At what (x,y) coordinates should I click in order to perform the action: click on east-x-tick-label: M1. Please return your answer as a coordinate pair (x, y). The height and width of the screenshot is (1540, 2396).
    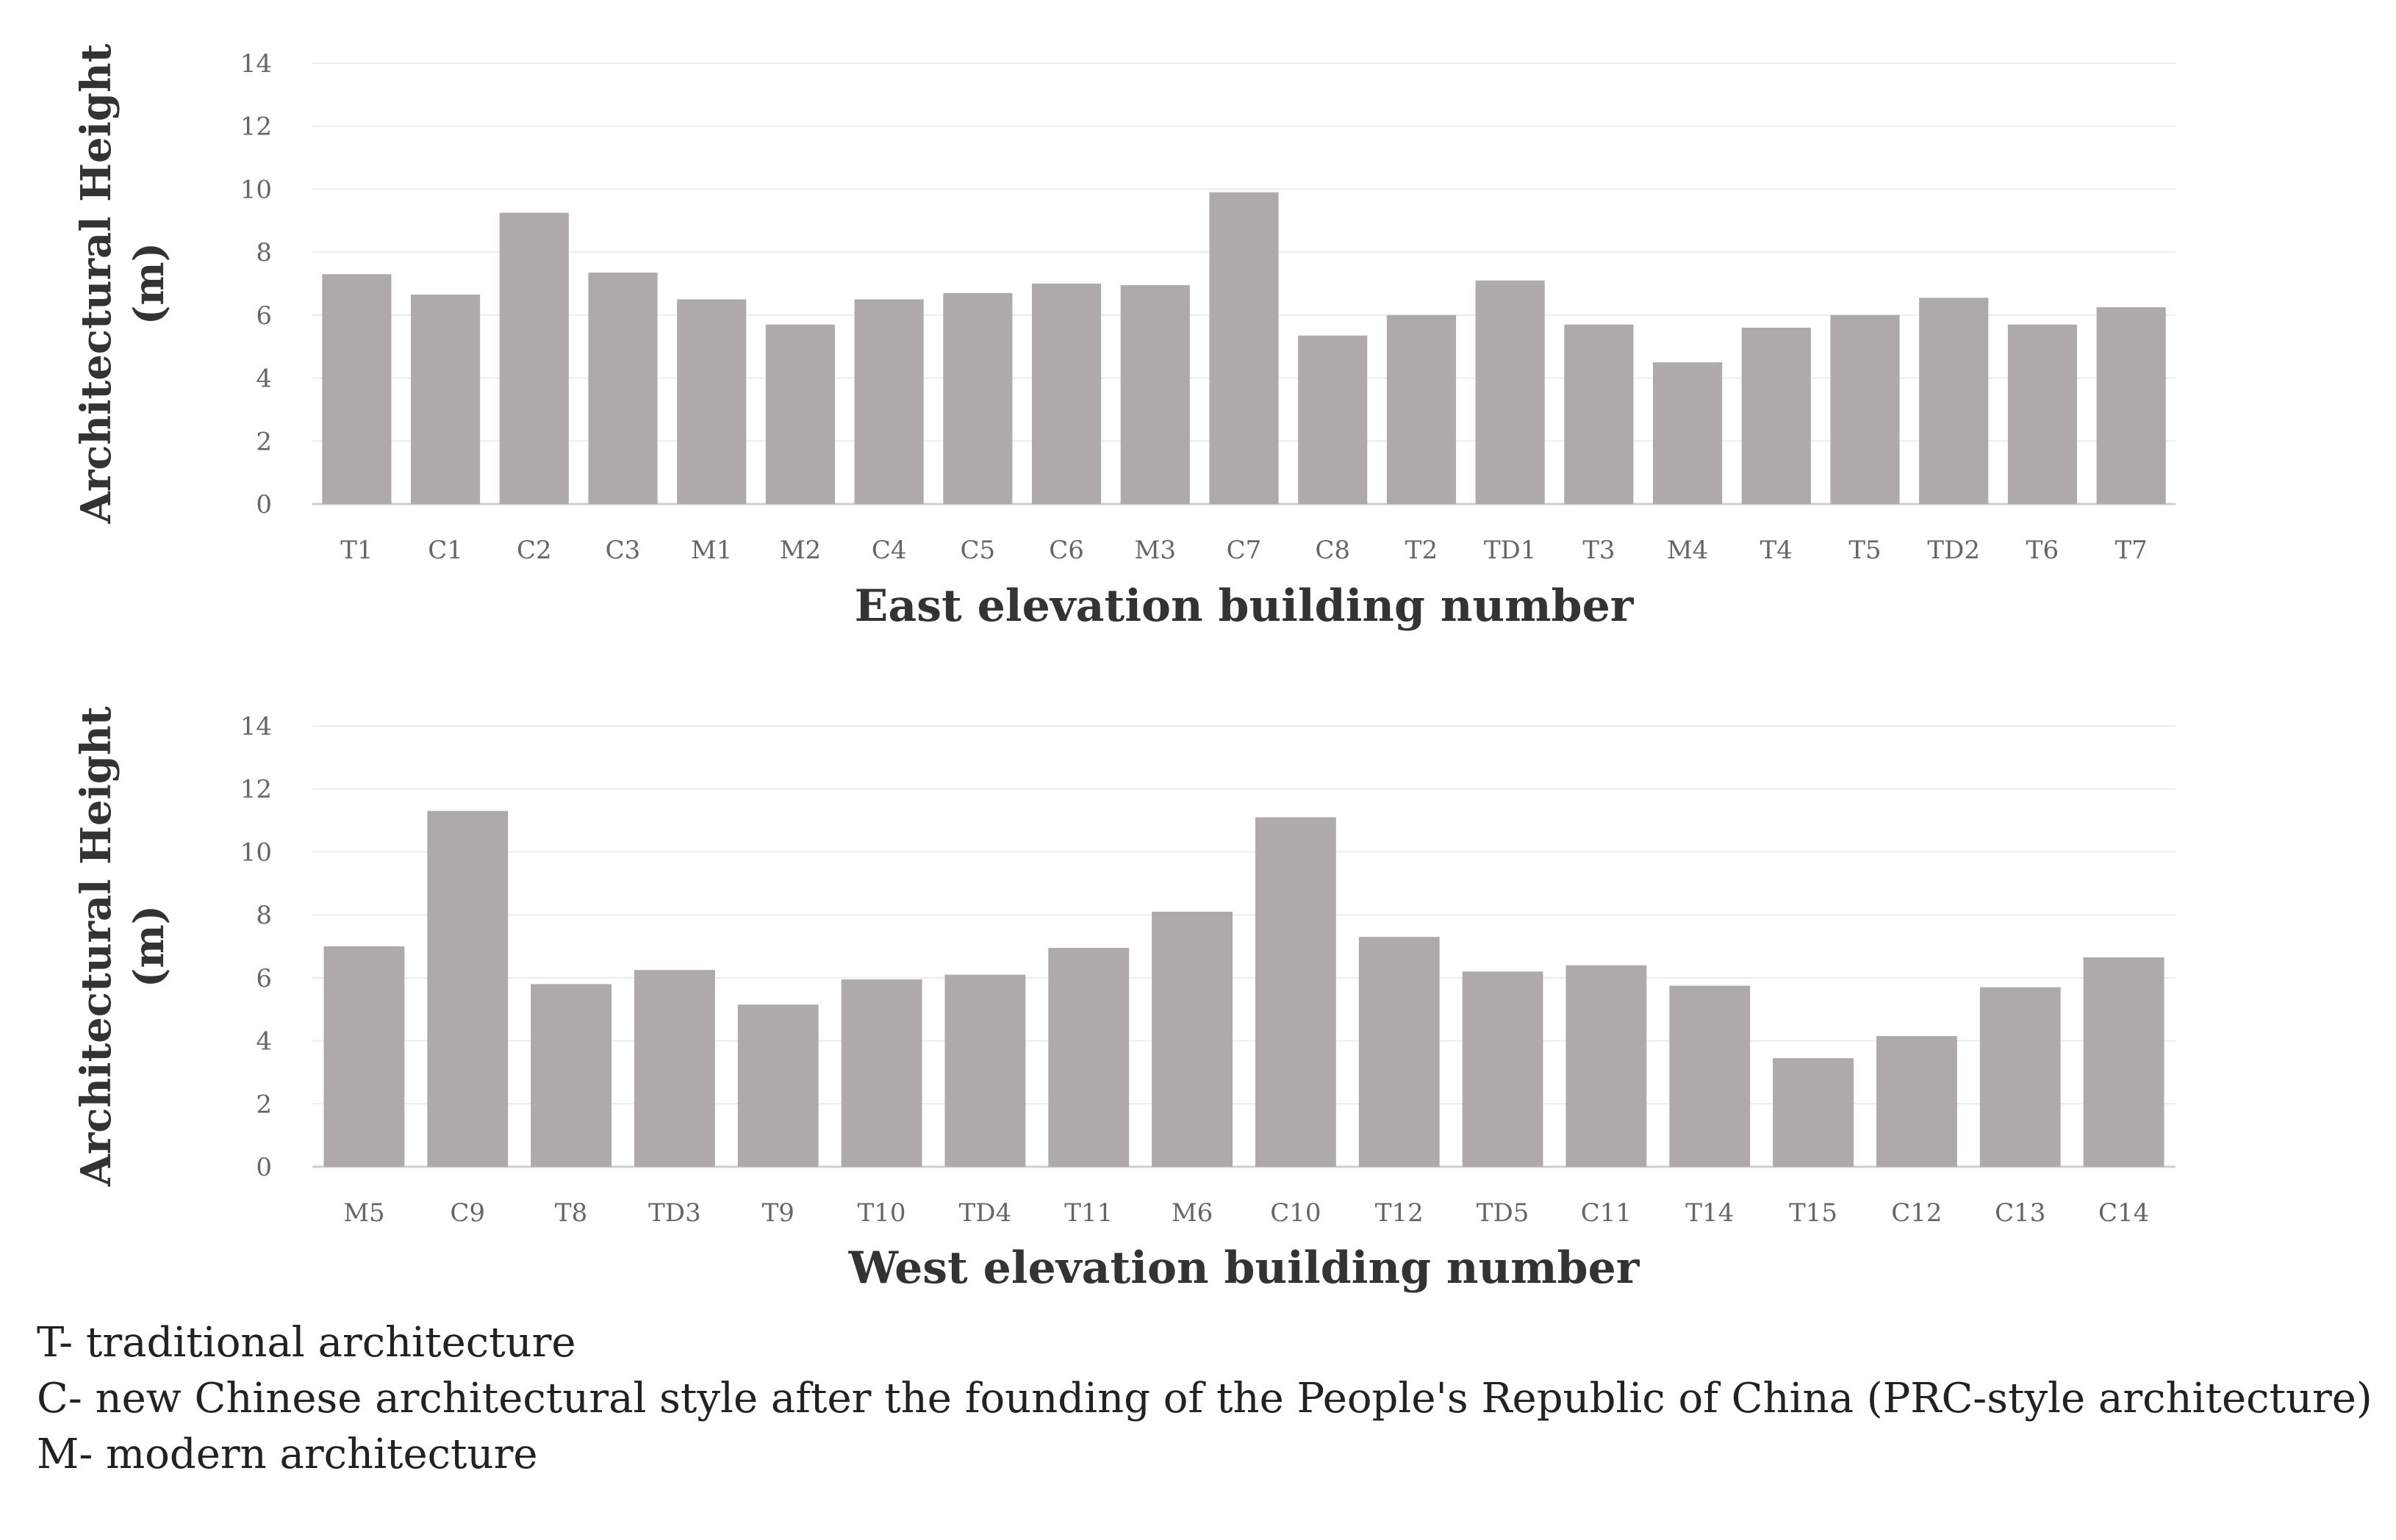
    Looking at the image, I should click on (711, 550).